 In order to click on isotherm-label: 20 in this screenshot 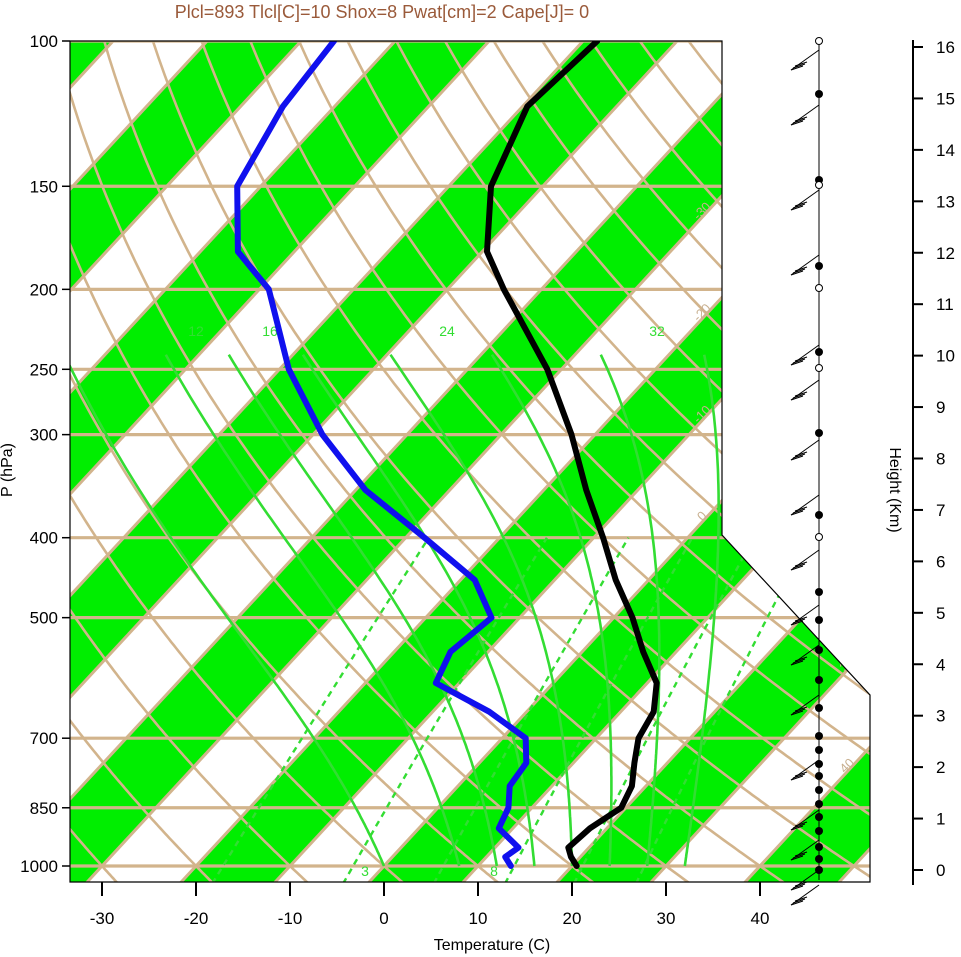, I will do `click(846, 562)`.